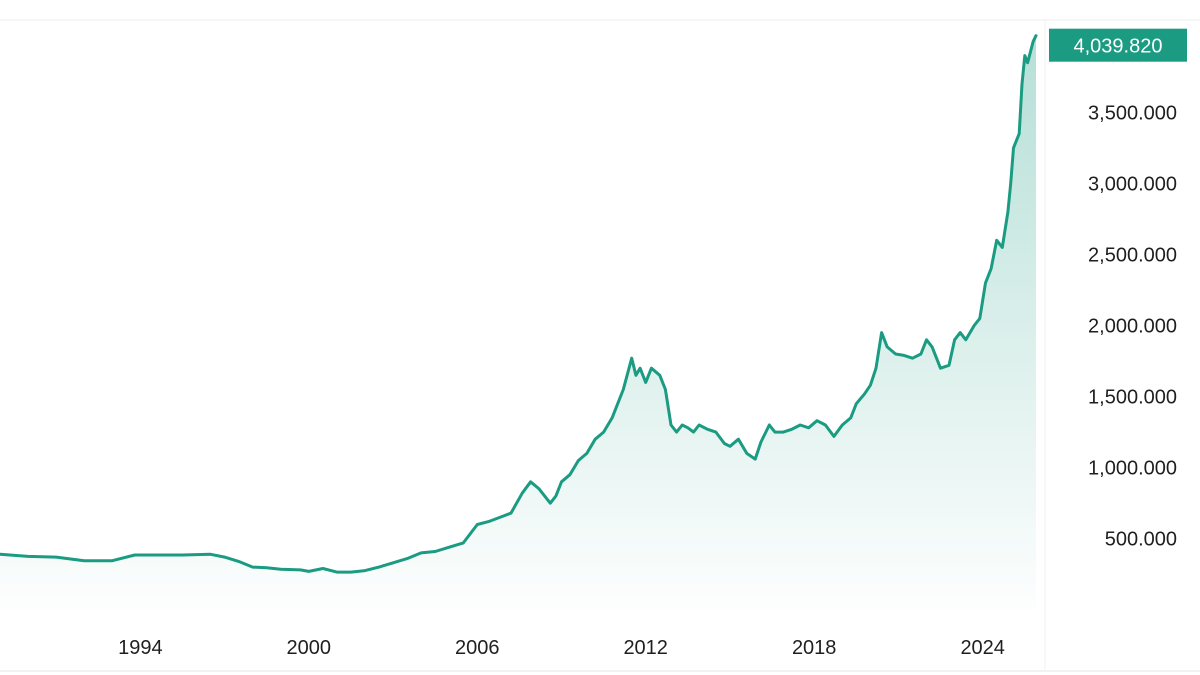 The width and height of the screenshot is (1200, 675). Describe the element at coordinates (982, 648) in the screenshot. I see `x-tick-label: 2024` at that location.